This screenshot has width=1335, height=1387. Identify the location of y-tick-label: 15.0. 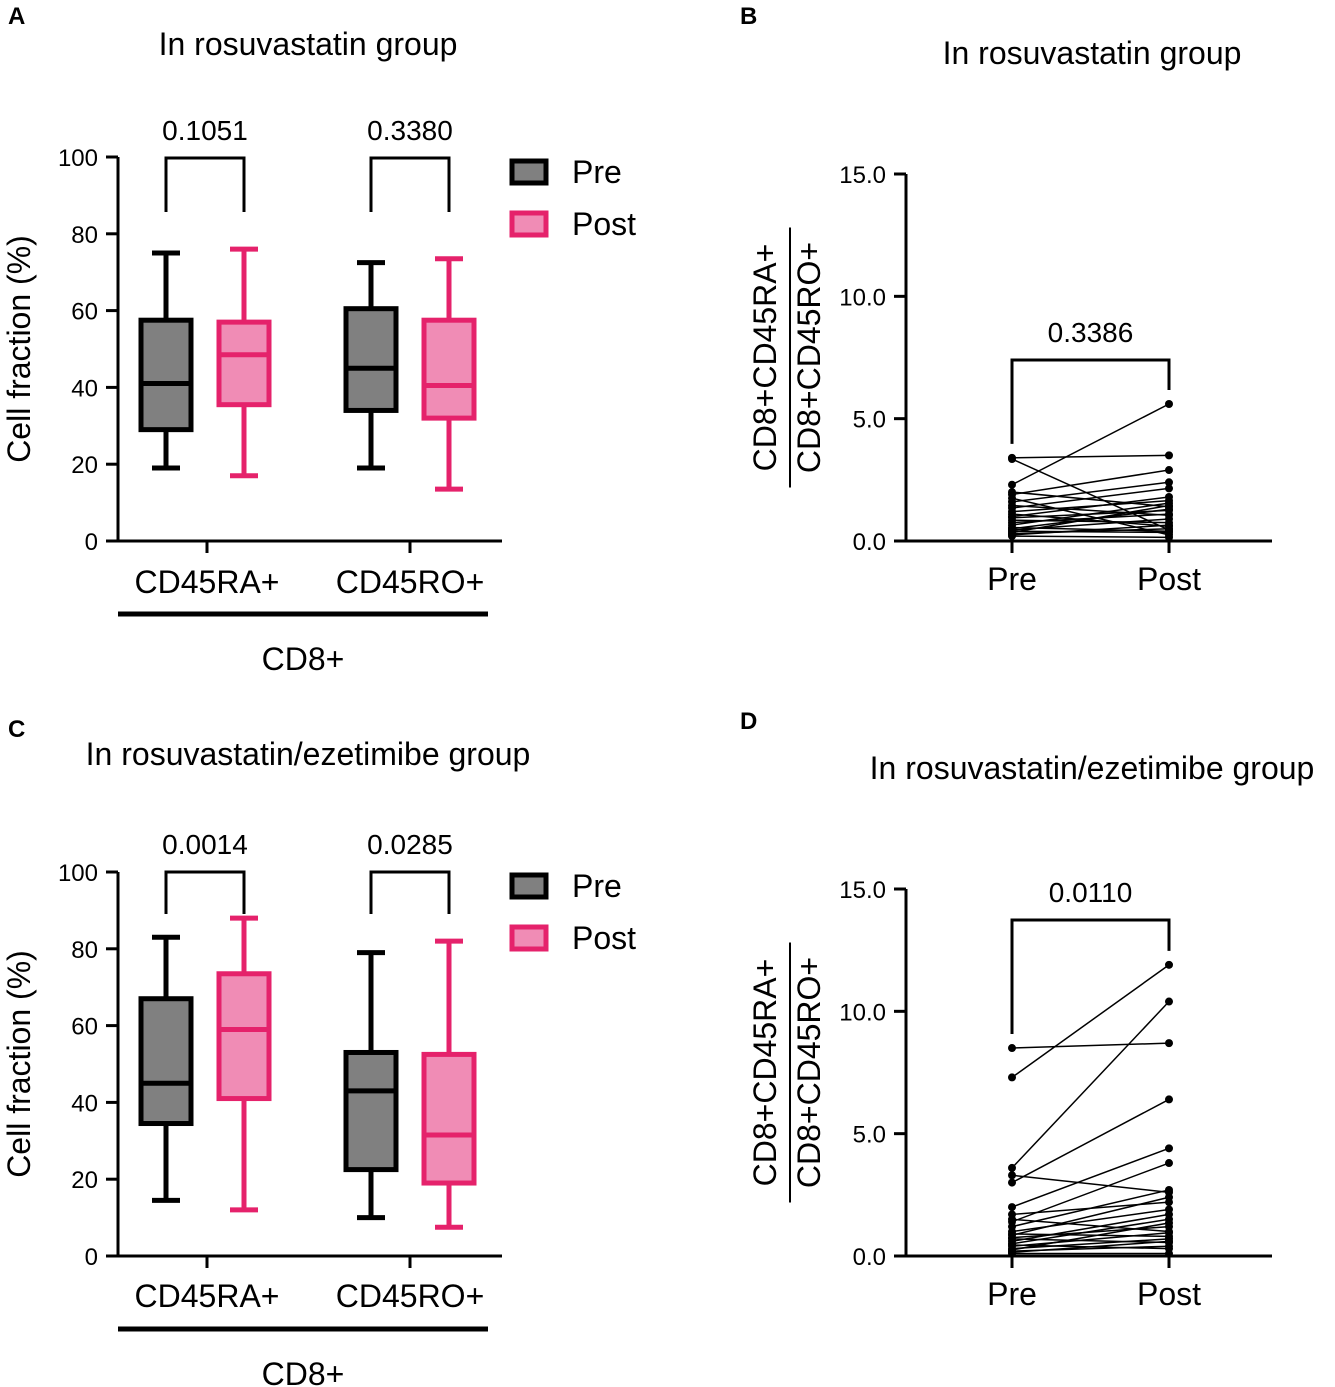
(862, 890).